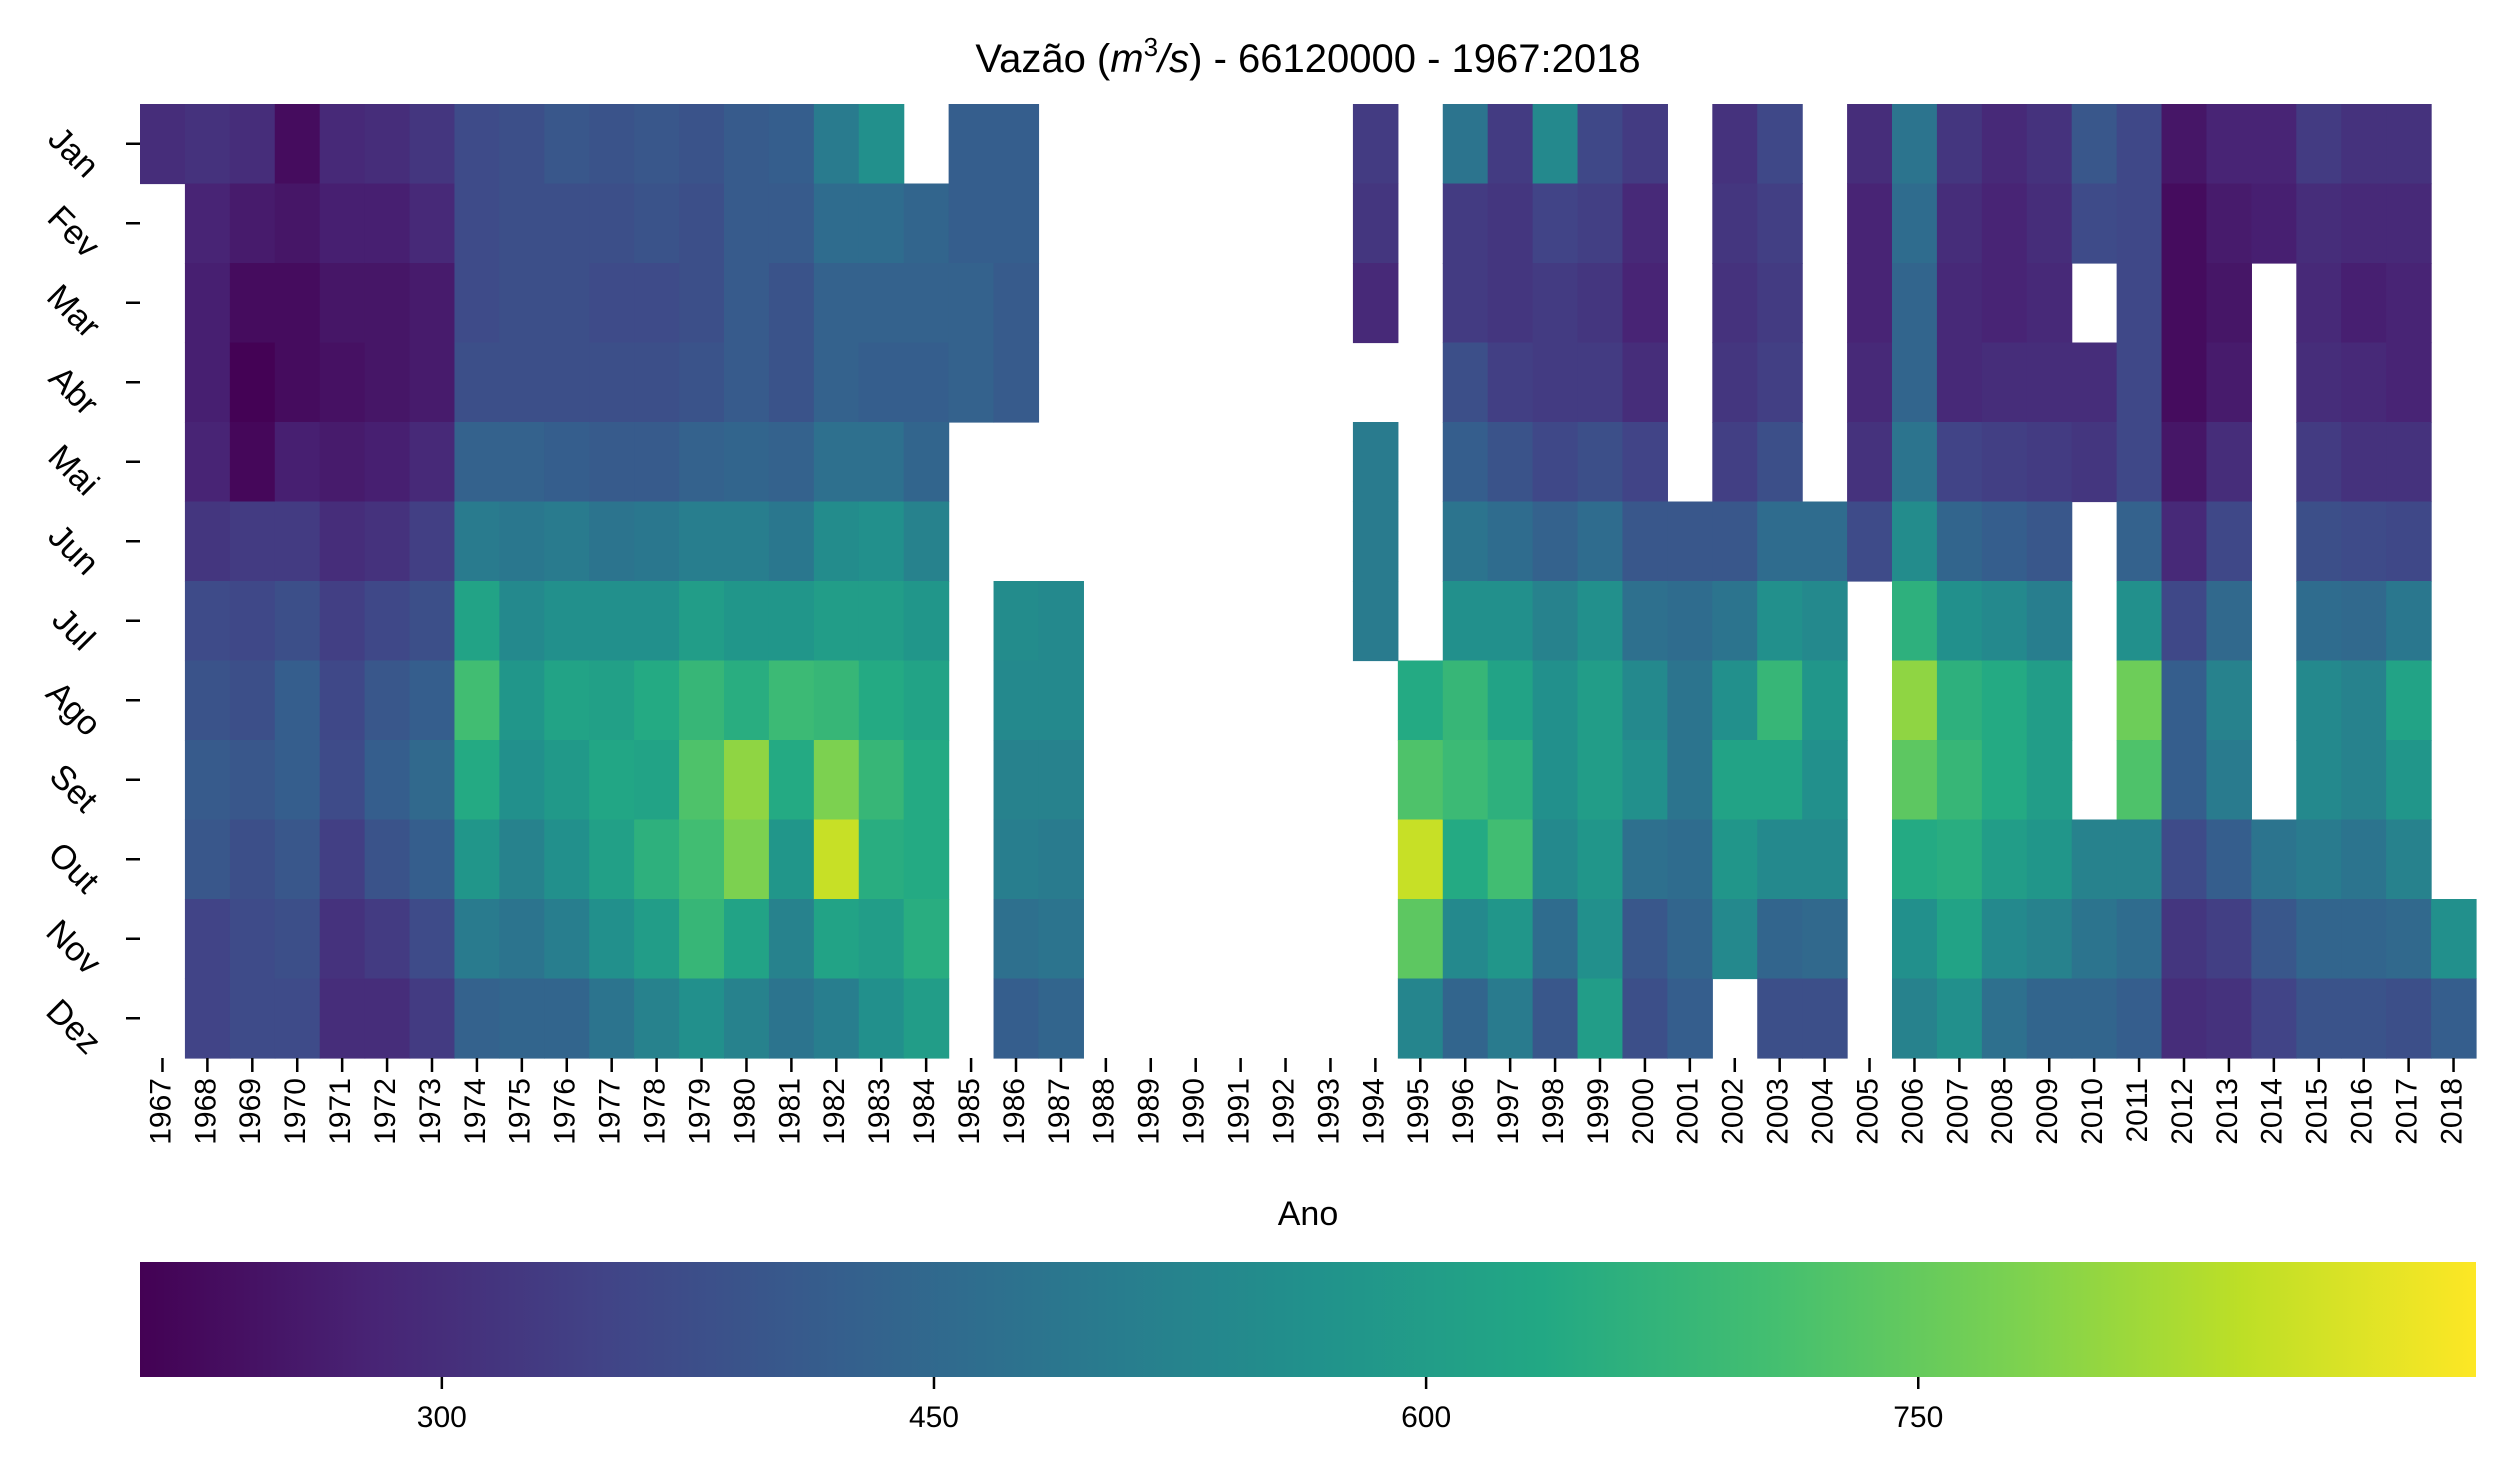 The image size is (2496, 1470). What do you see at coordinates (2094, 462) in the screenshot?
I see `heatmap-cell-2010-Mai` at bounding box center [2094, 462].